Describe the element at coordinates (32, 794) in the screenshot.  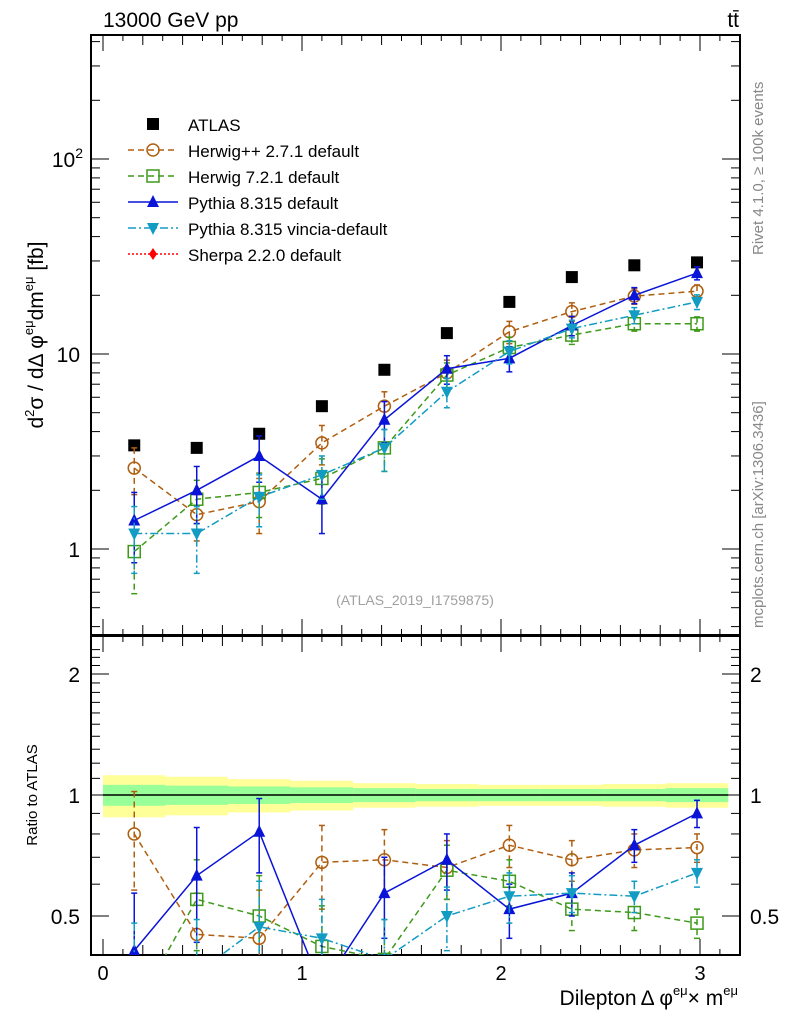
I see `ratio-y-axis-title: Ratio to ATLAS` at that location.